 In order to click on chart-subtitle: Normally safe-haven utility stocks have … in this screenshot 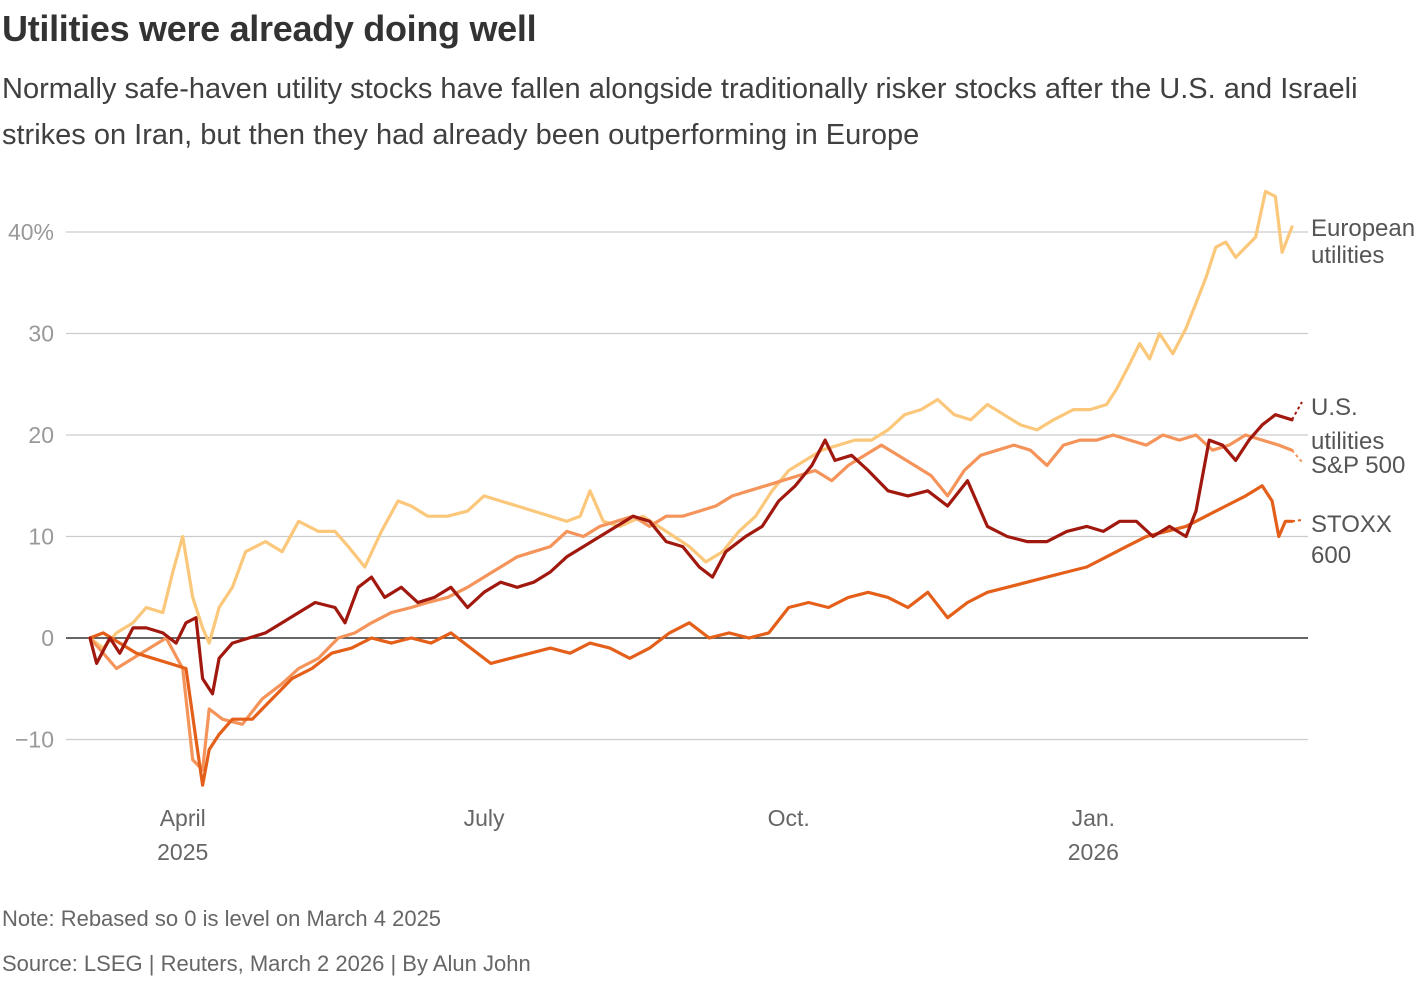, I will do `click(680, 112)`.